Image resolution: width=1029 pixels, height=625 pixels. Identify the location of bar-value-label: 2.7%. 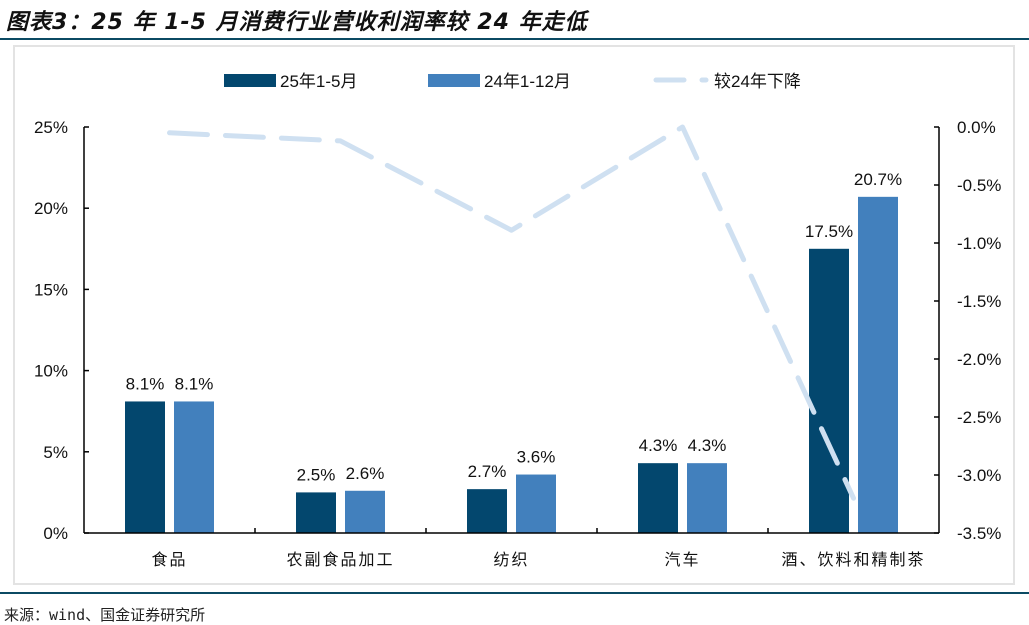
(487, 471).